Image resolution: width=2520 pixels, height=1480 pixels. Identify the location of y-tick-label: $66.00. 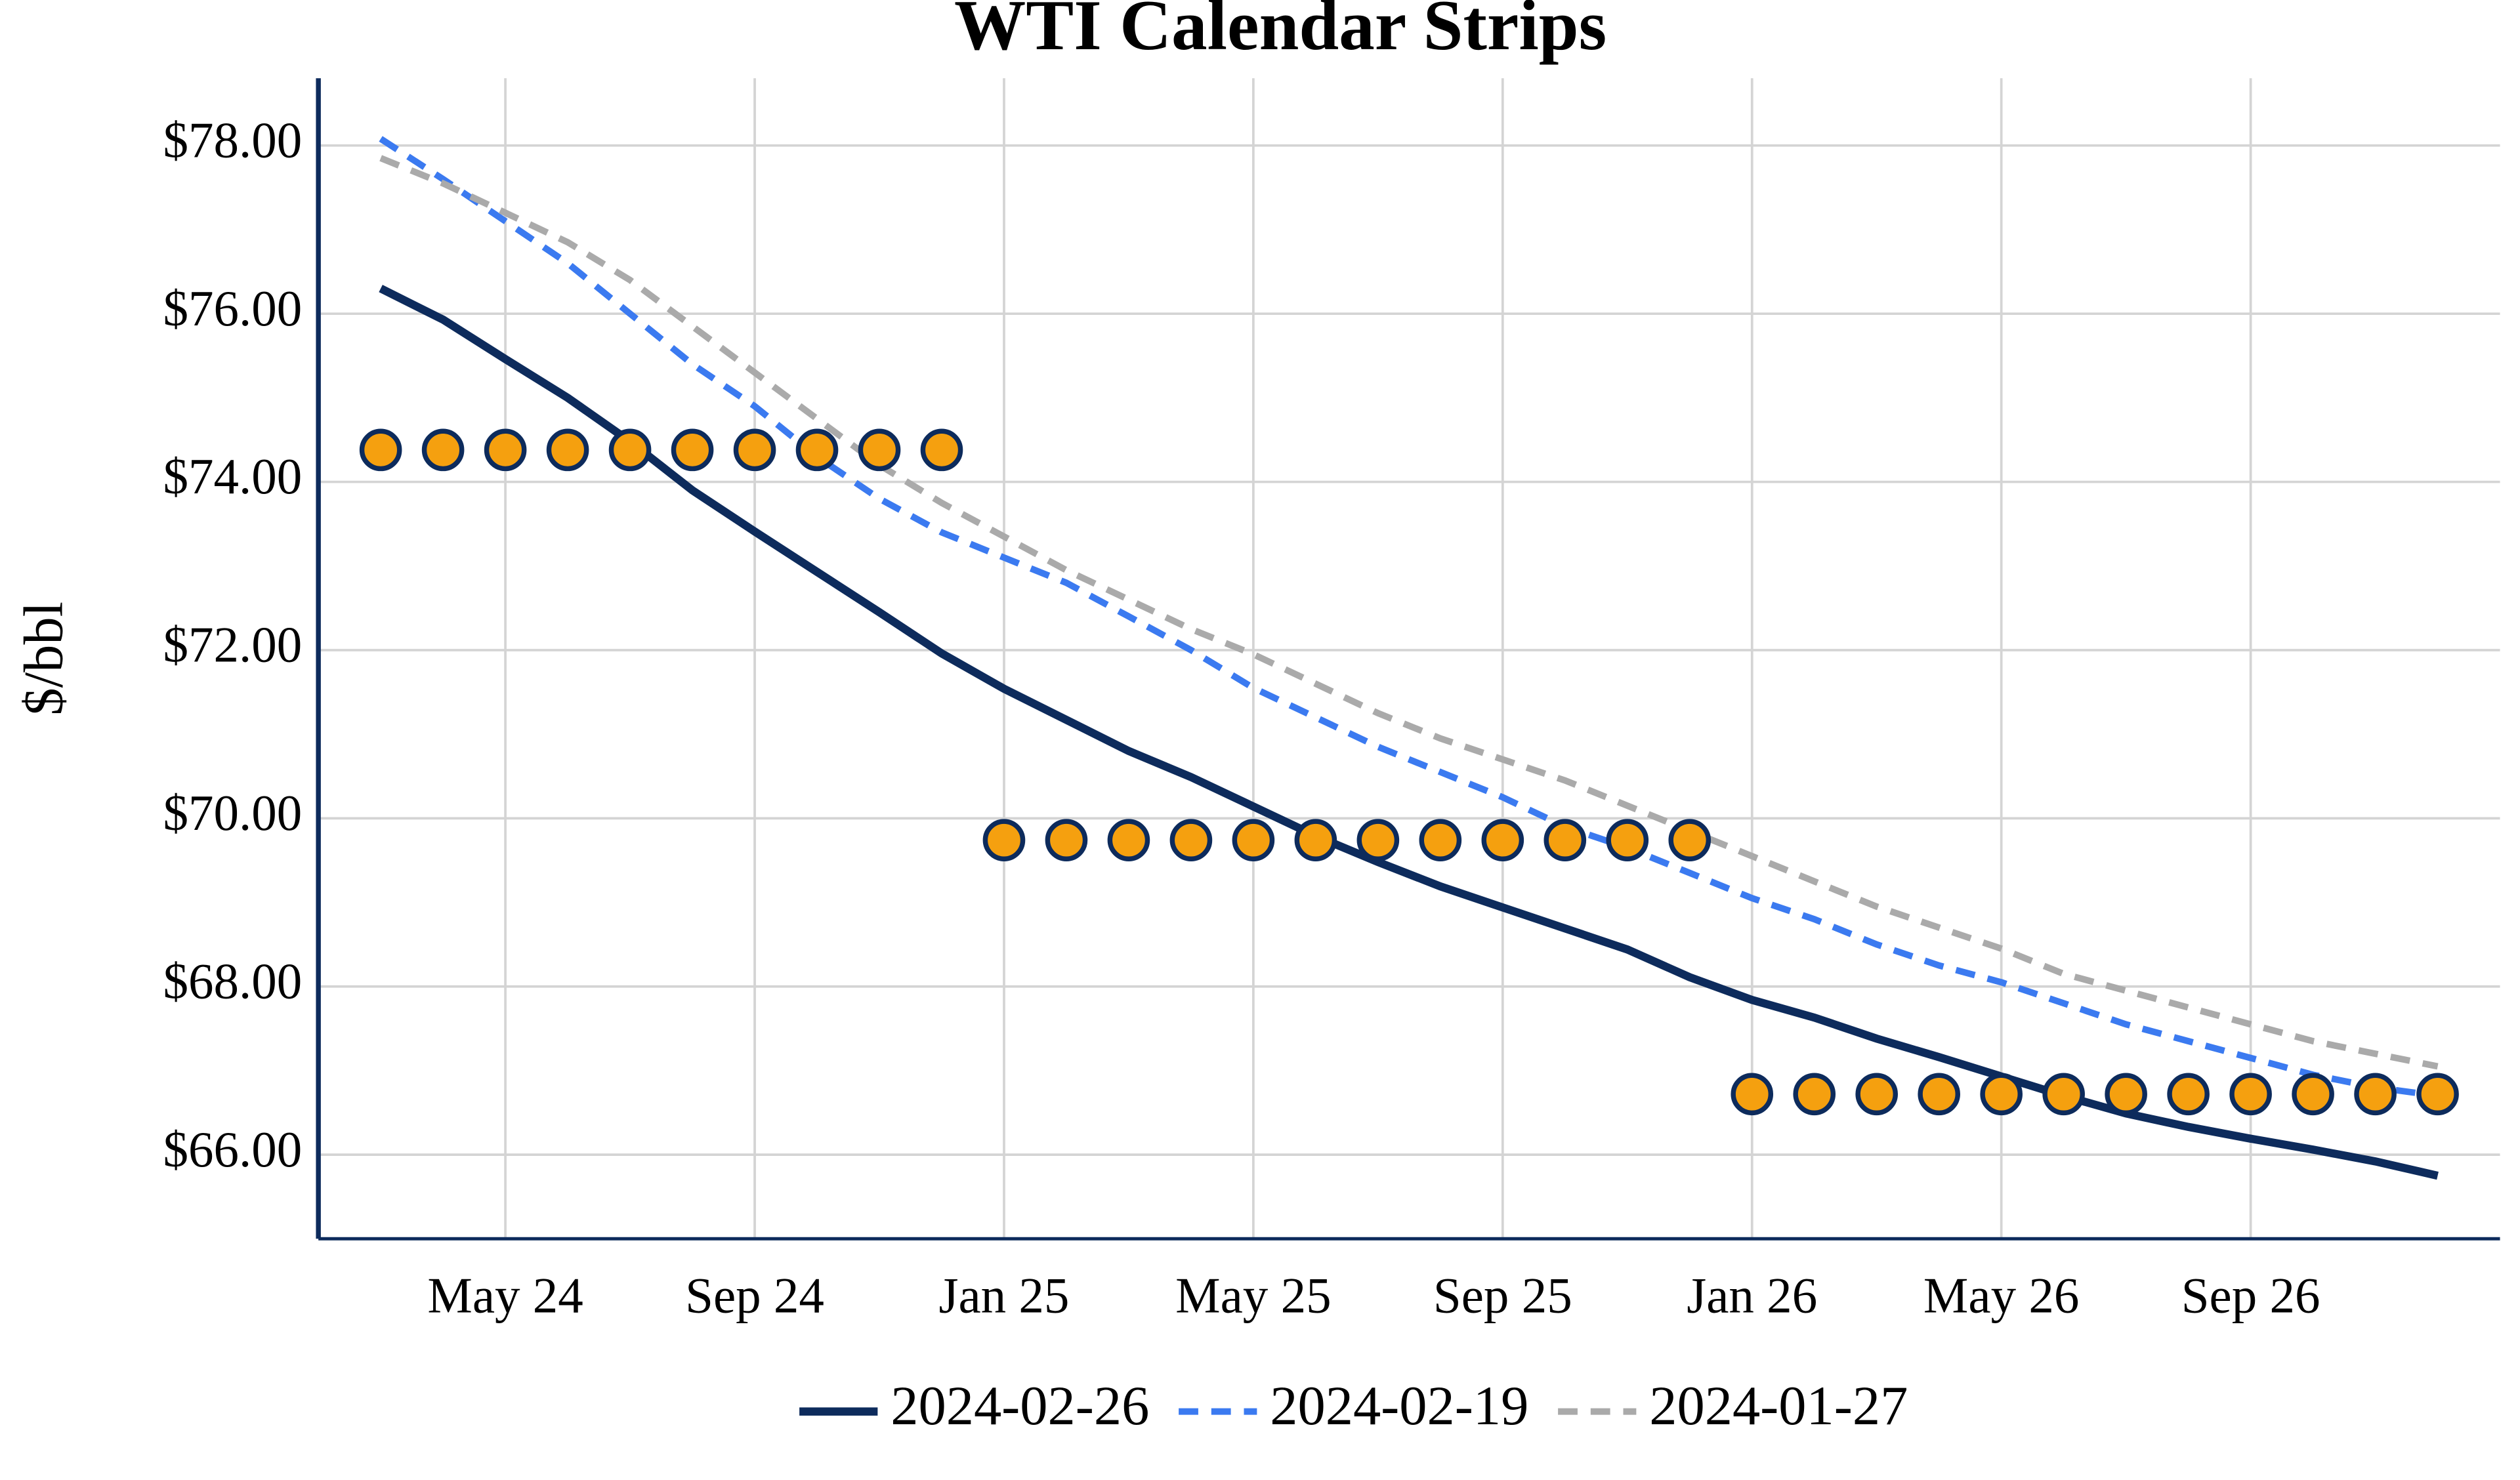
(233, 1149).